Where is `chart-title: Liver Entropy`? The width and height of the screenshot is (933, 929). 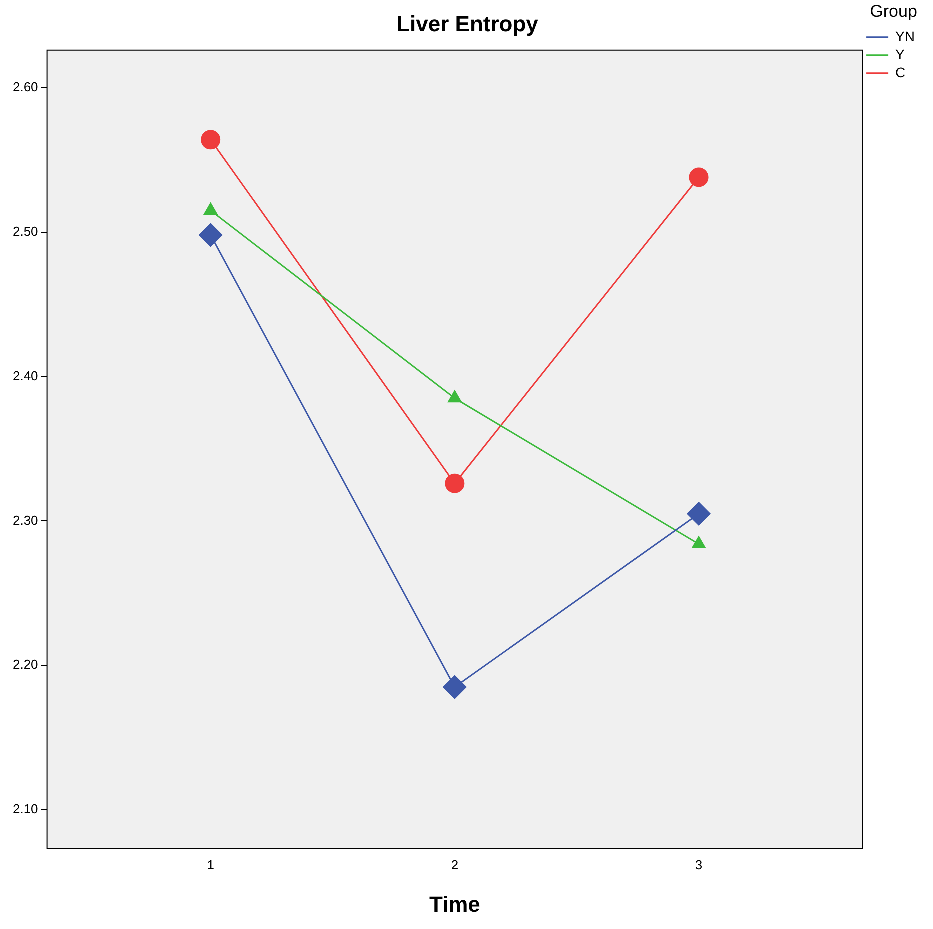 chart-title: Liver Entropy is located at coordinates (468, 23).